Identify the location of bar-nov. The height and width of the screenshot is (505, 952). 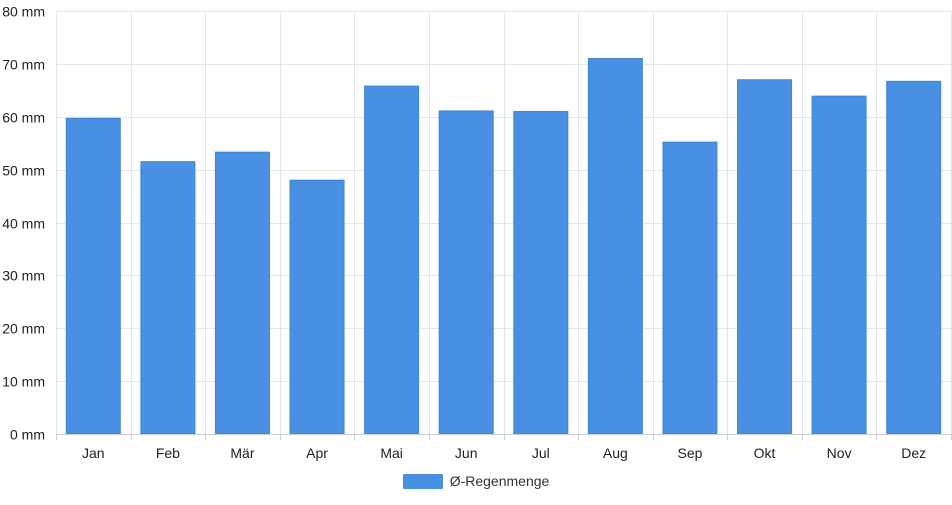
(839, 265).